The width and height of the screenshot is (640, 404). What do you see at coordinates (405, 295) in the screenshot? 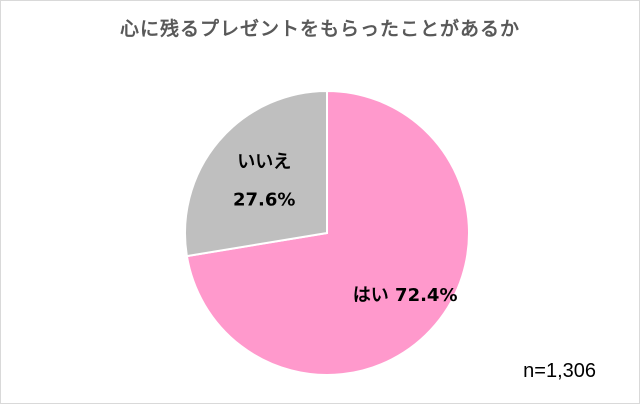
I see `slice-label-yes: はい 72.4%` at bounding box center [405, 295].